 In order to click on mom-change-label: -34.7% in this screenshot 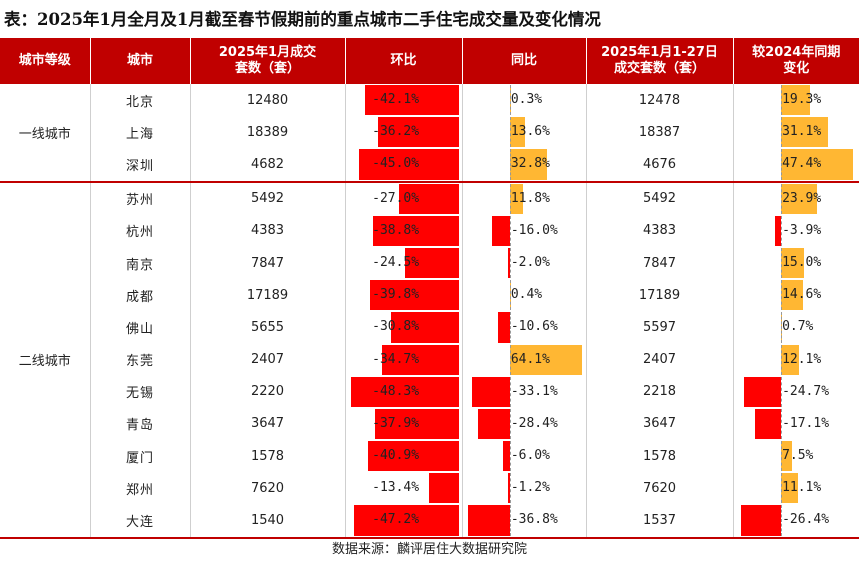, I will do `click(396, 359)`.